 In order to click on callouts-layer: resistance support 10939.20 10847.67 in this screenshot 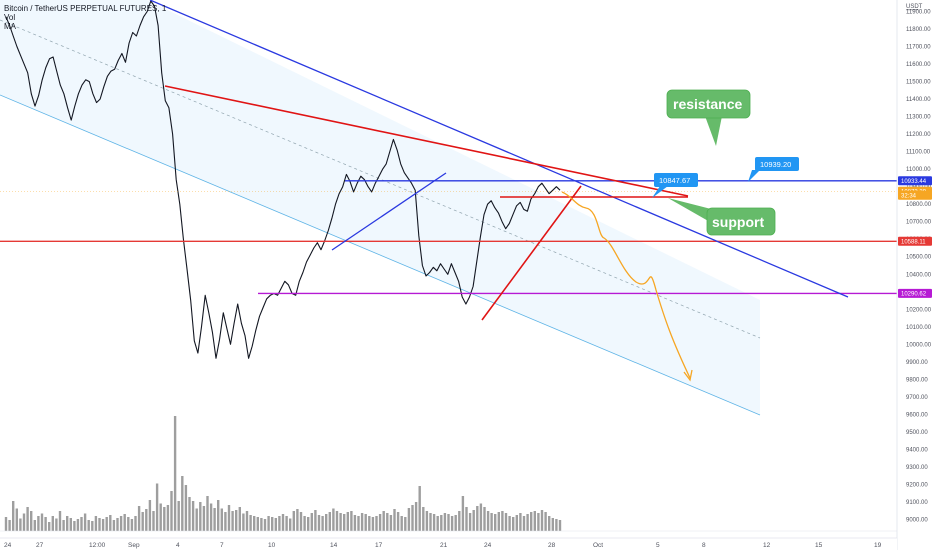, I will do `click(725, 162)`.